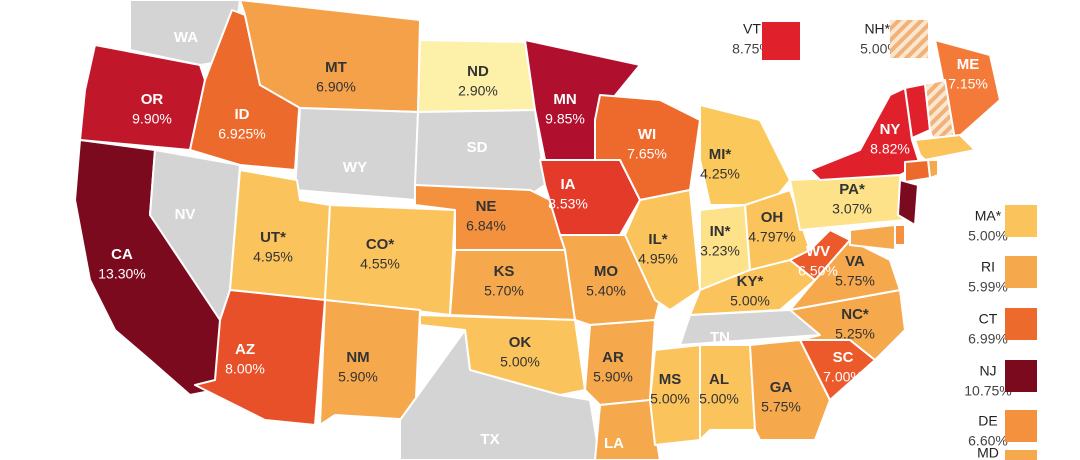 The height and width of the screenshot is (460, 1080). What do you see at coordinates (890, 149) in the screenshot?
I see `state-rate: 8.82%` at bounding box center [890, 149].